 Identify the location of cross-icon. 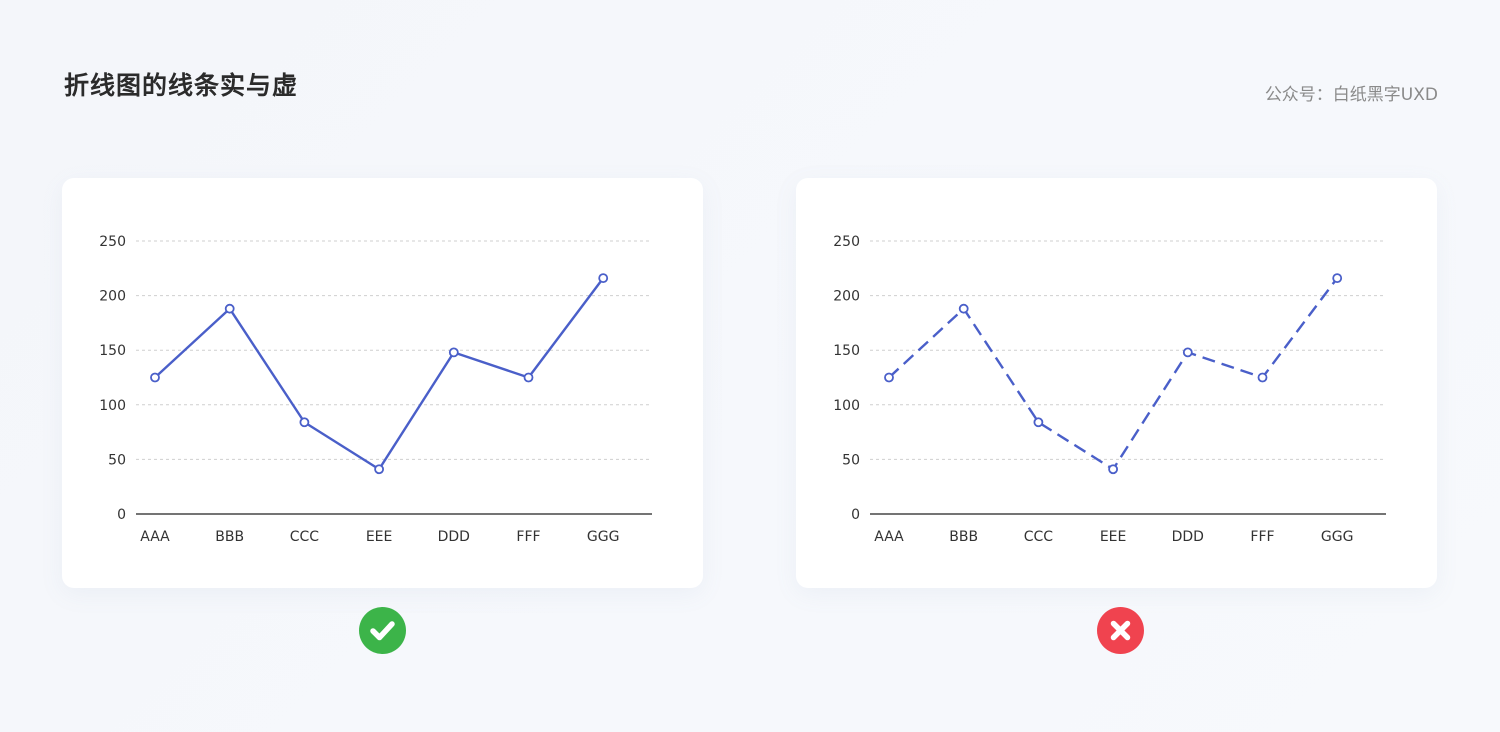
(1120, 630).